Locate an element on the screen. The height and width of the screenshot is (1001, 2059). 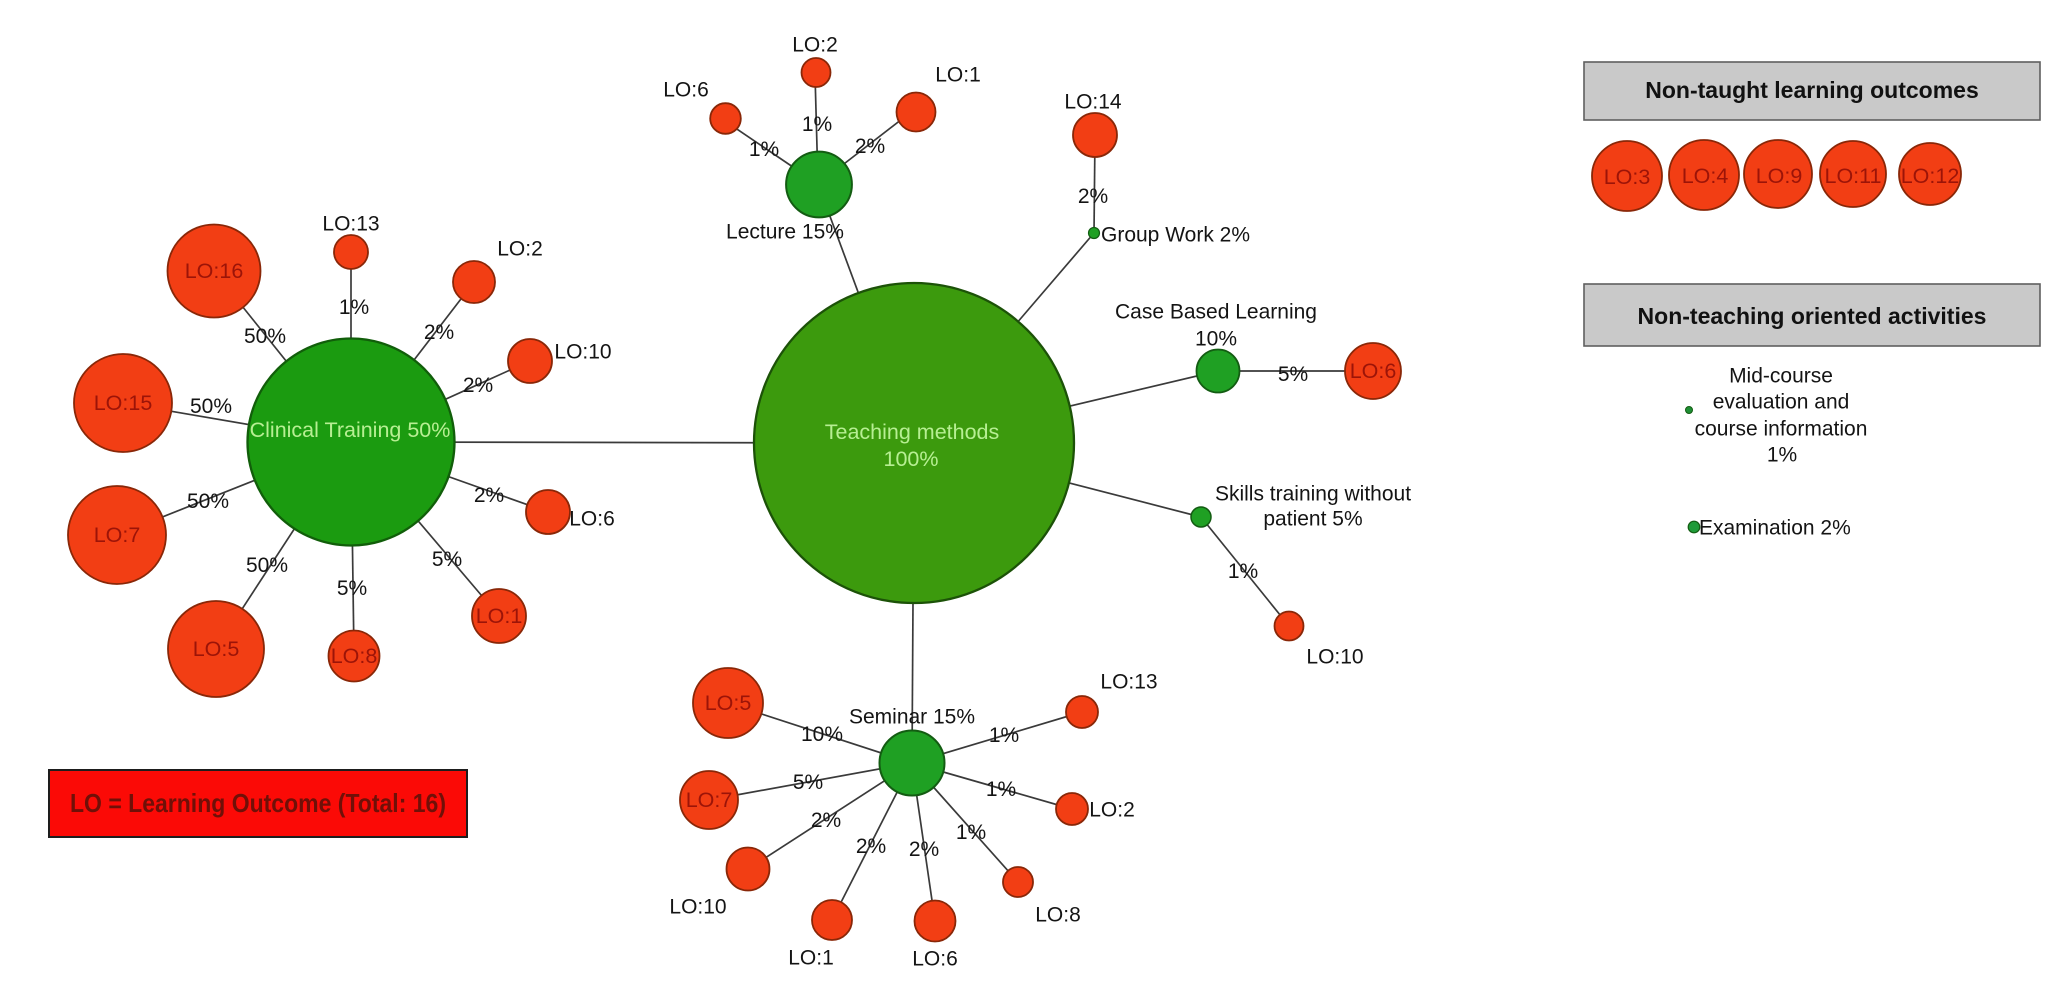
svg-text: LO:4 is located at coordinates (1705, 176).